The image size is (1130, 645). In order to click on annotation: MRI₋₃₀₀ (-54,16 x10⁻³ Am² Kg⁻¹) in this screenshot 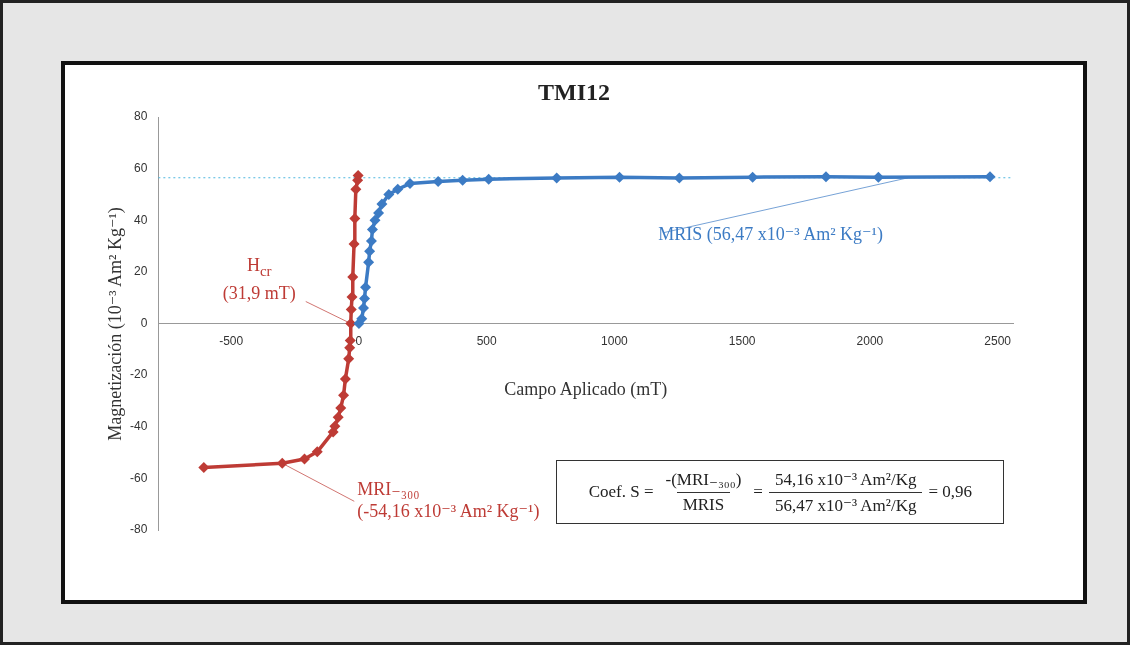, I will do `click(448, 500)`.